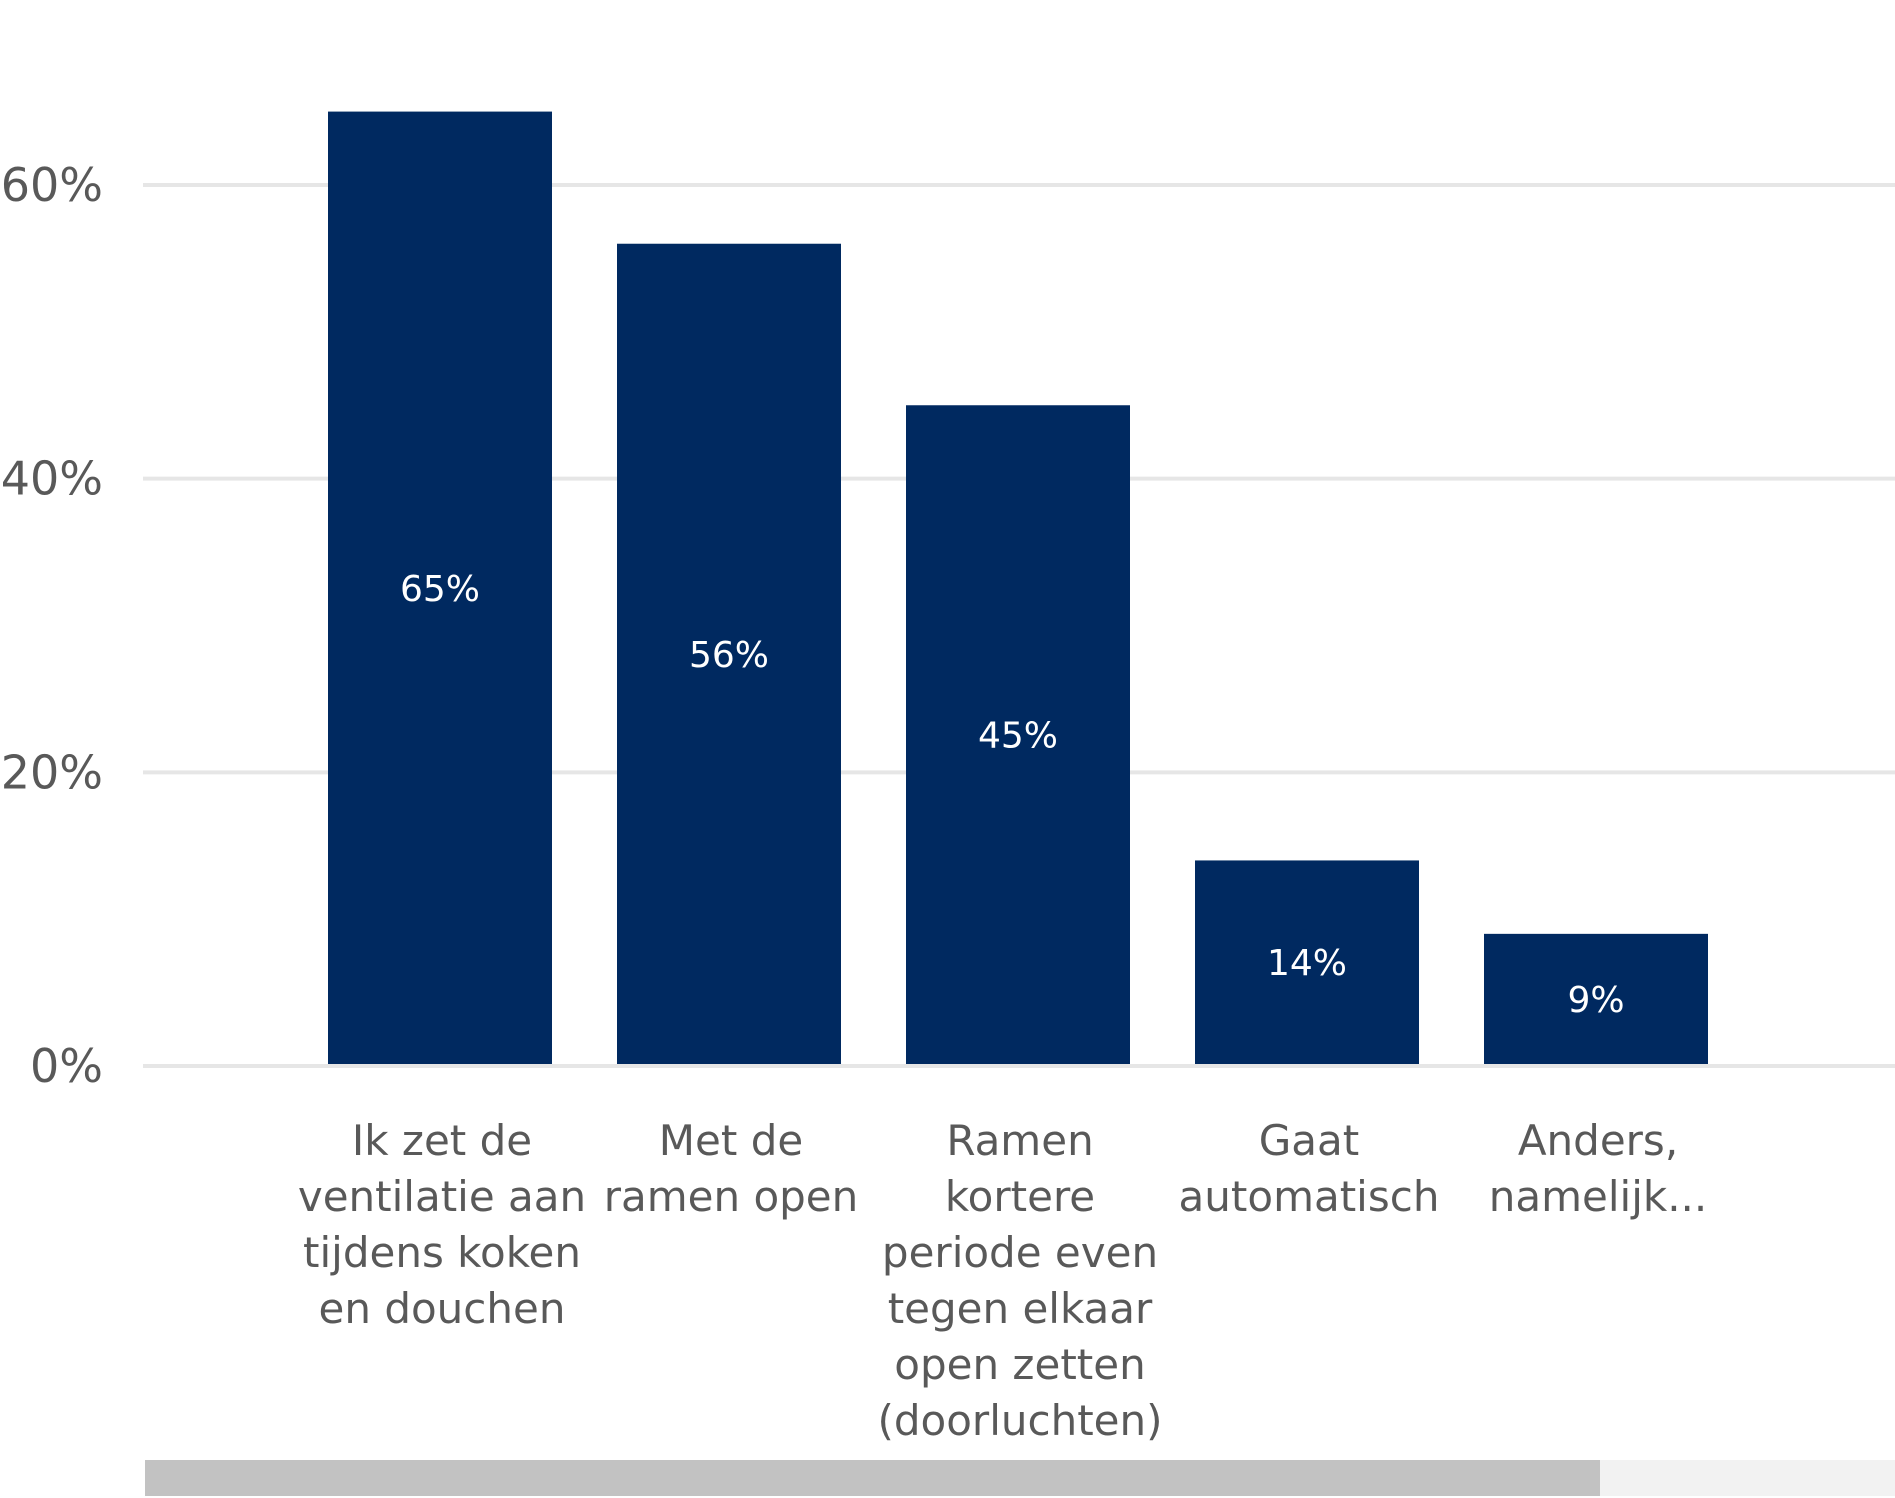  I want to click on data-label: 45%, so click(1018, 736).